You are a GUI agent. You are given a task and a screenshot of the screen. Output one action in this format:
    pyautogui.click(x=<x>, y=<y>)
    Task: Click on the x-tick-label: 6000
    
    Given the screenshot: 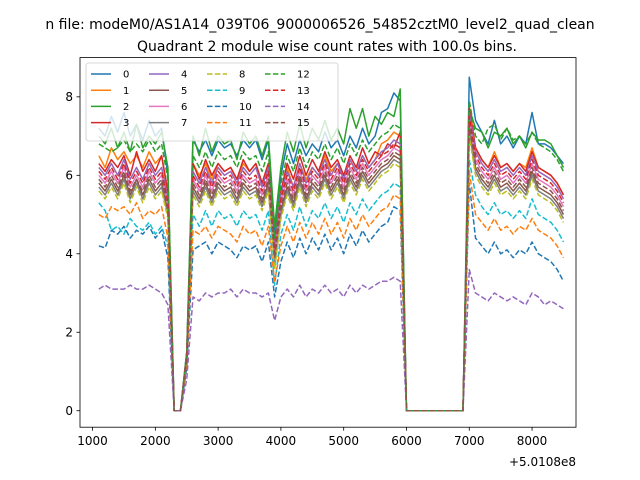 What is the action you would take?
    pyautogui.click(x=406, y=441)
    